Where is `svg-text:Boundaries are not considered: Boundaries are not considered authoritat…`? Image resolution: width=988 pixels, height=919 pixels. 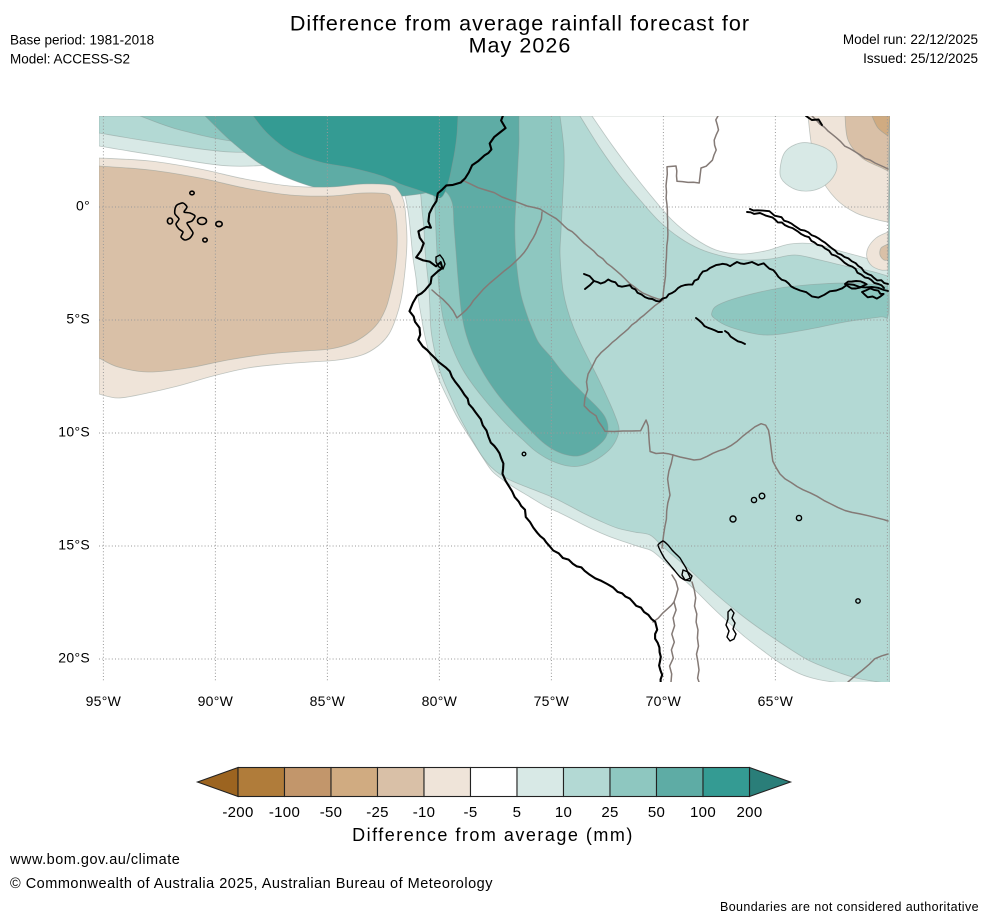
svg-text:Boundaries are not considered: Boundaries are not considered authoritat… is located at coordinates (849, 907).